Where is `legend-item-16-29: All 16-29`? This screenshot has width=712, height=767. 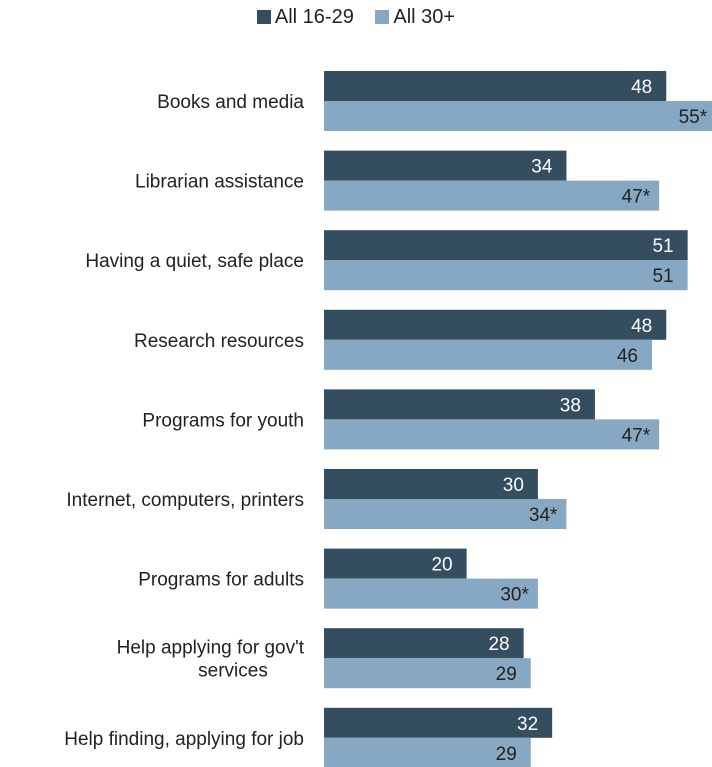 legend-item-16-29: All 16-29 is located at coordinates (305, 17).